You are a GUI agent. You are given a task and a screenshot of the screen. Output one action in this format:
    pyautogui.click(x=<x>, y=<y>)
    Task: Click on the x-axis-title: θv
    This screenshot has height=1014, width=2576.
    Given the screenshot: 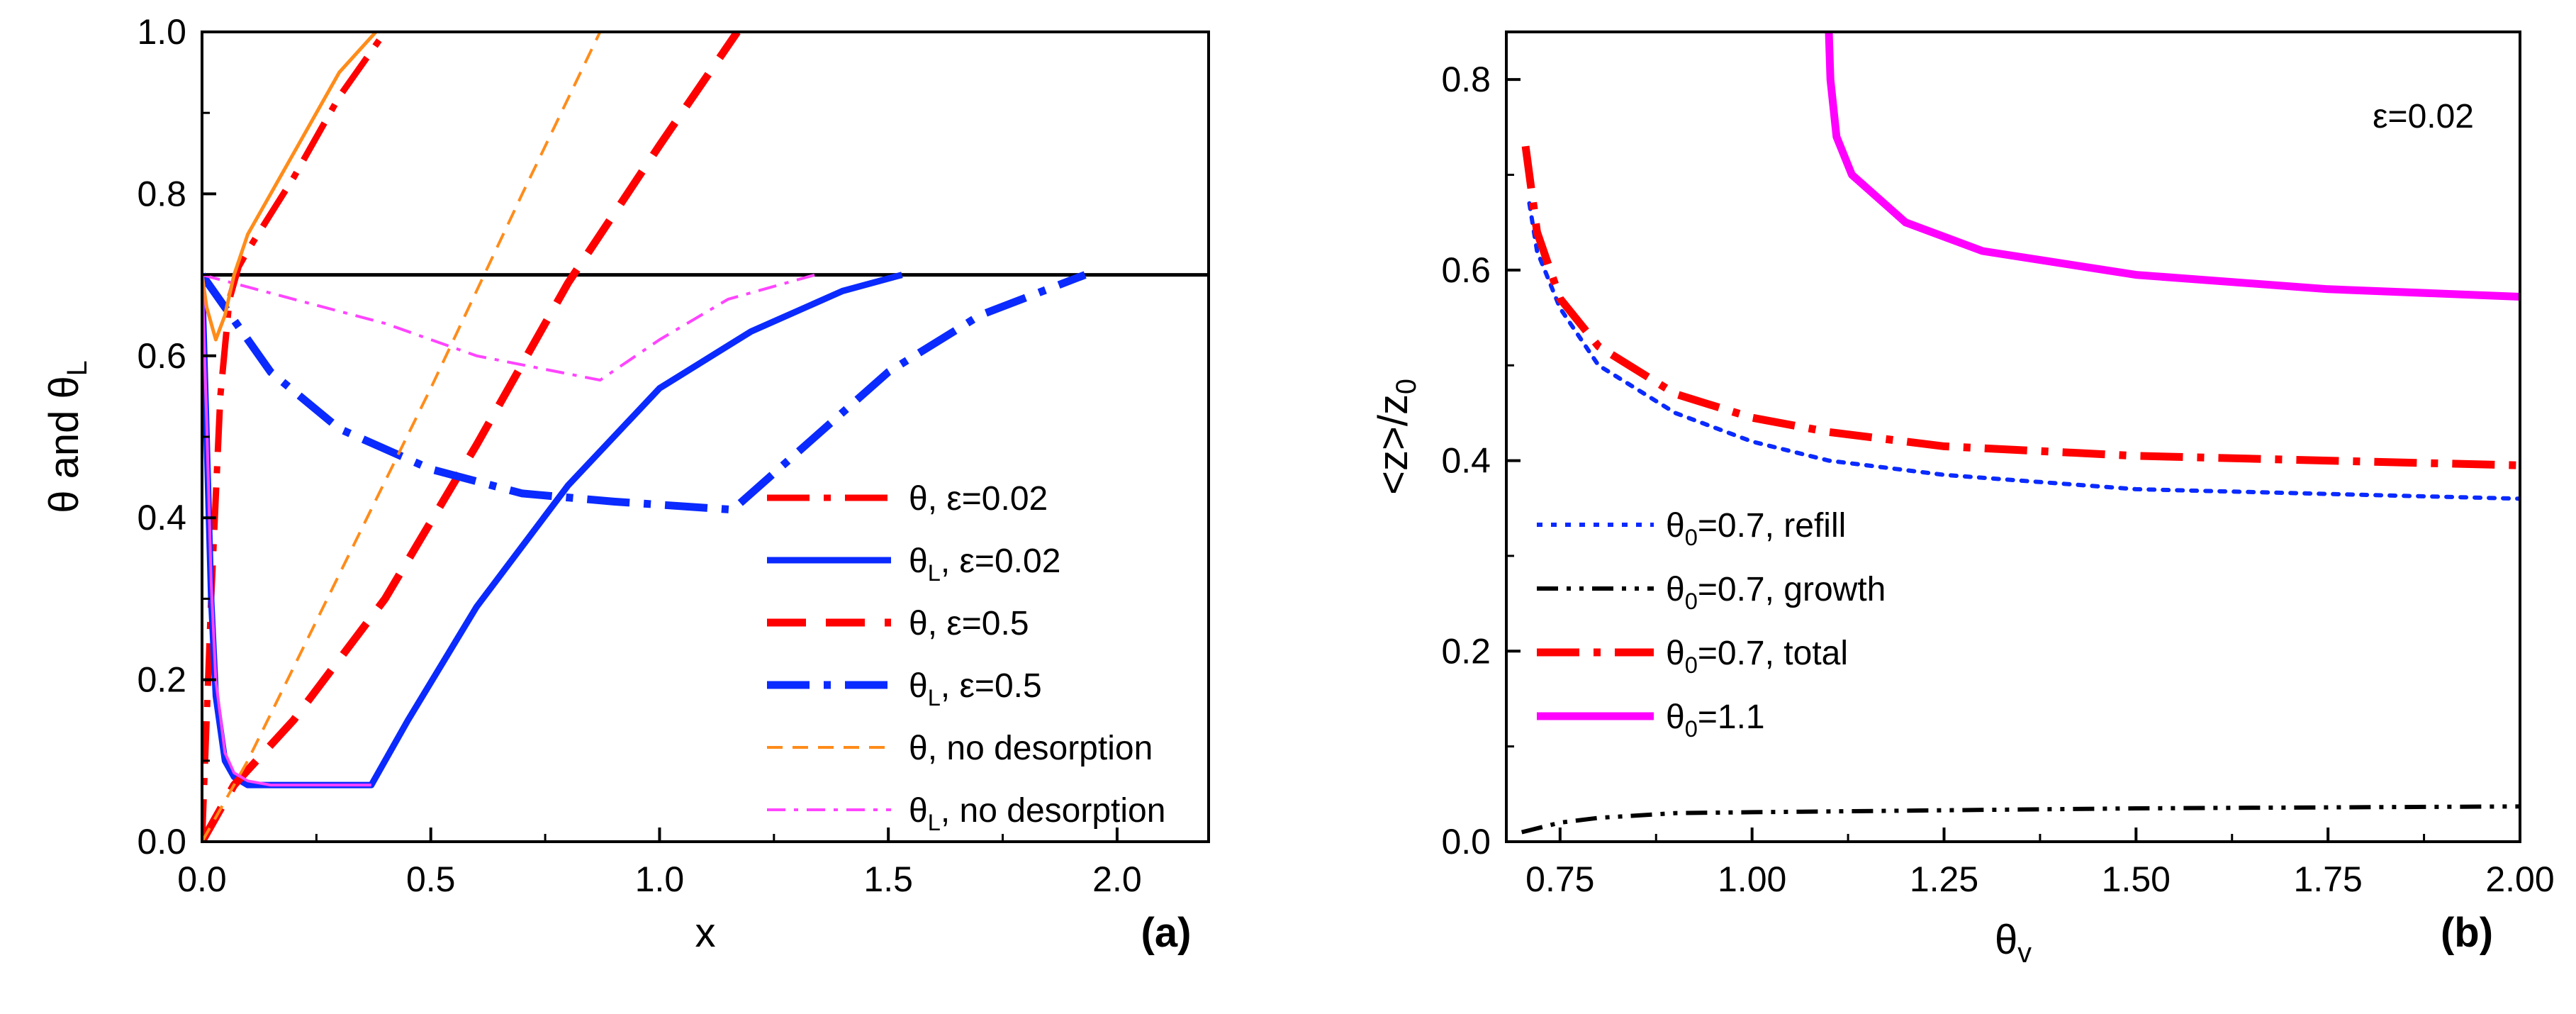 What is the action you would take?
    pyautogui.click(x=2014, y=943)
    